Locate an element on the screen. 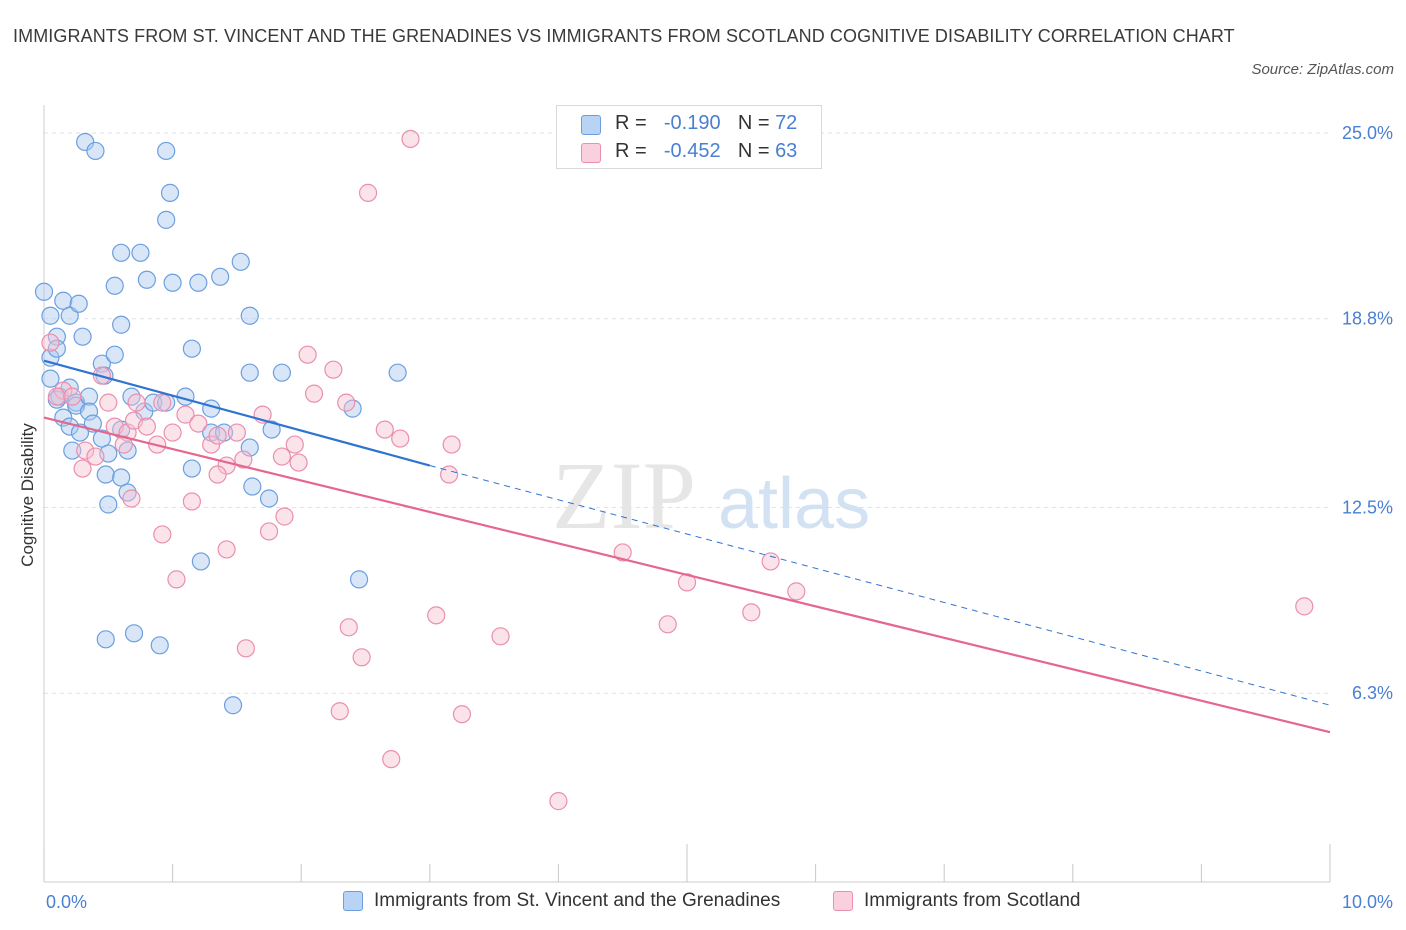 The image size is (1406, 930). legend-text-pink: R = -0.452 N = 63 is located at coordinates (706, 151).